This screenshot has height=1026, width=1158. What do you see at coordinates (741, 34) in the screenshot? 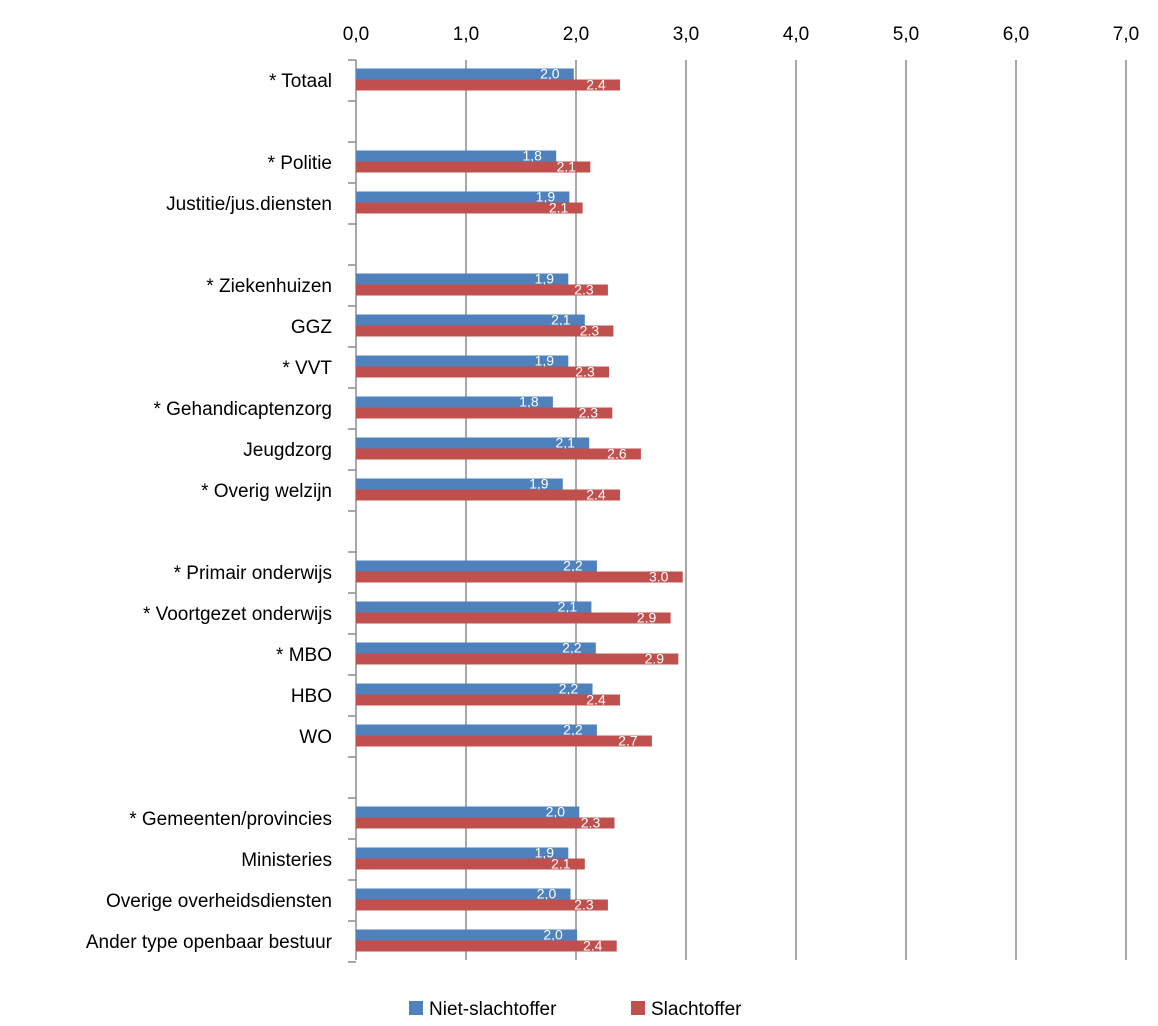
I see `x-axis-ticks: 0,0 1,0 2,0 3,0 4,0 5,0 6,0 7,0` at bounding box center [741, 34].